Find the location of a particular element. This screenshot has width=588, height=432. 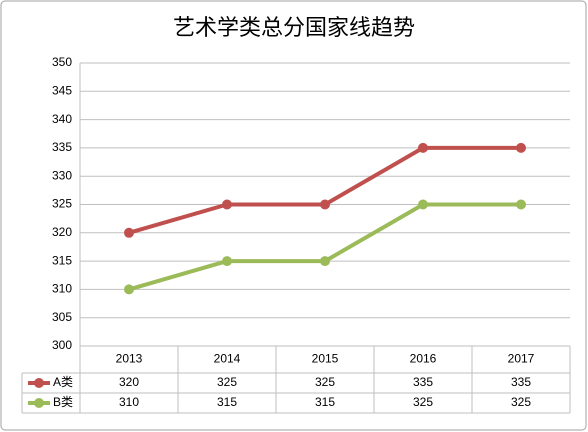

y-tick-label: 330 is located at coordinates (62, 175).